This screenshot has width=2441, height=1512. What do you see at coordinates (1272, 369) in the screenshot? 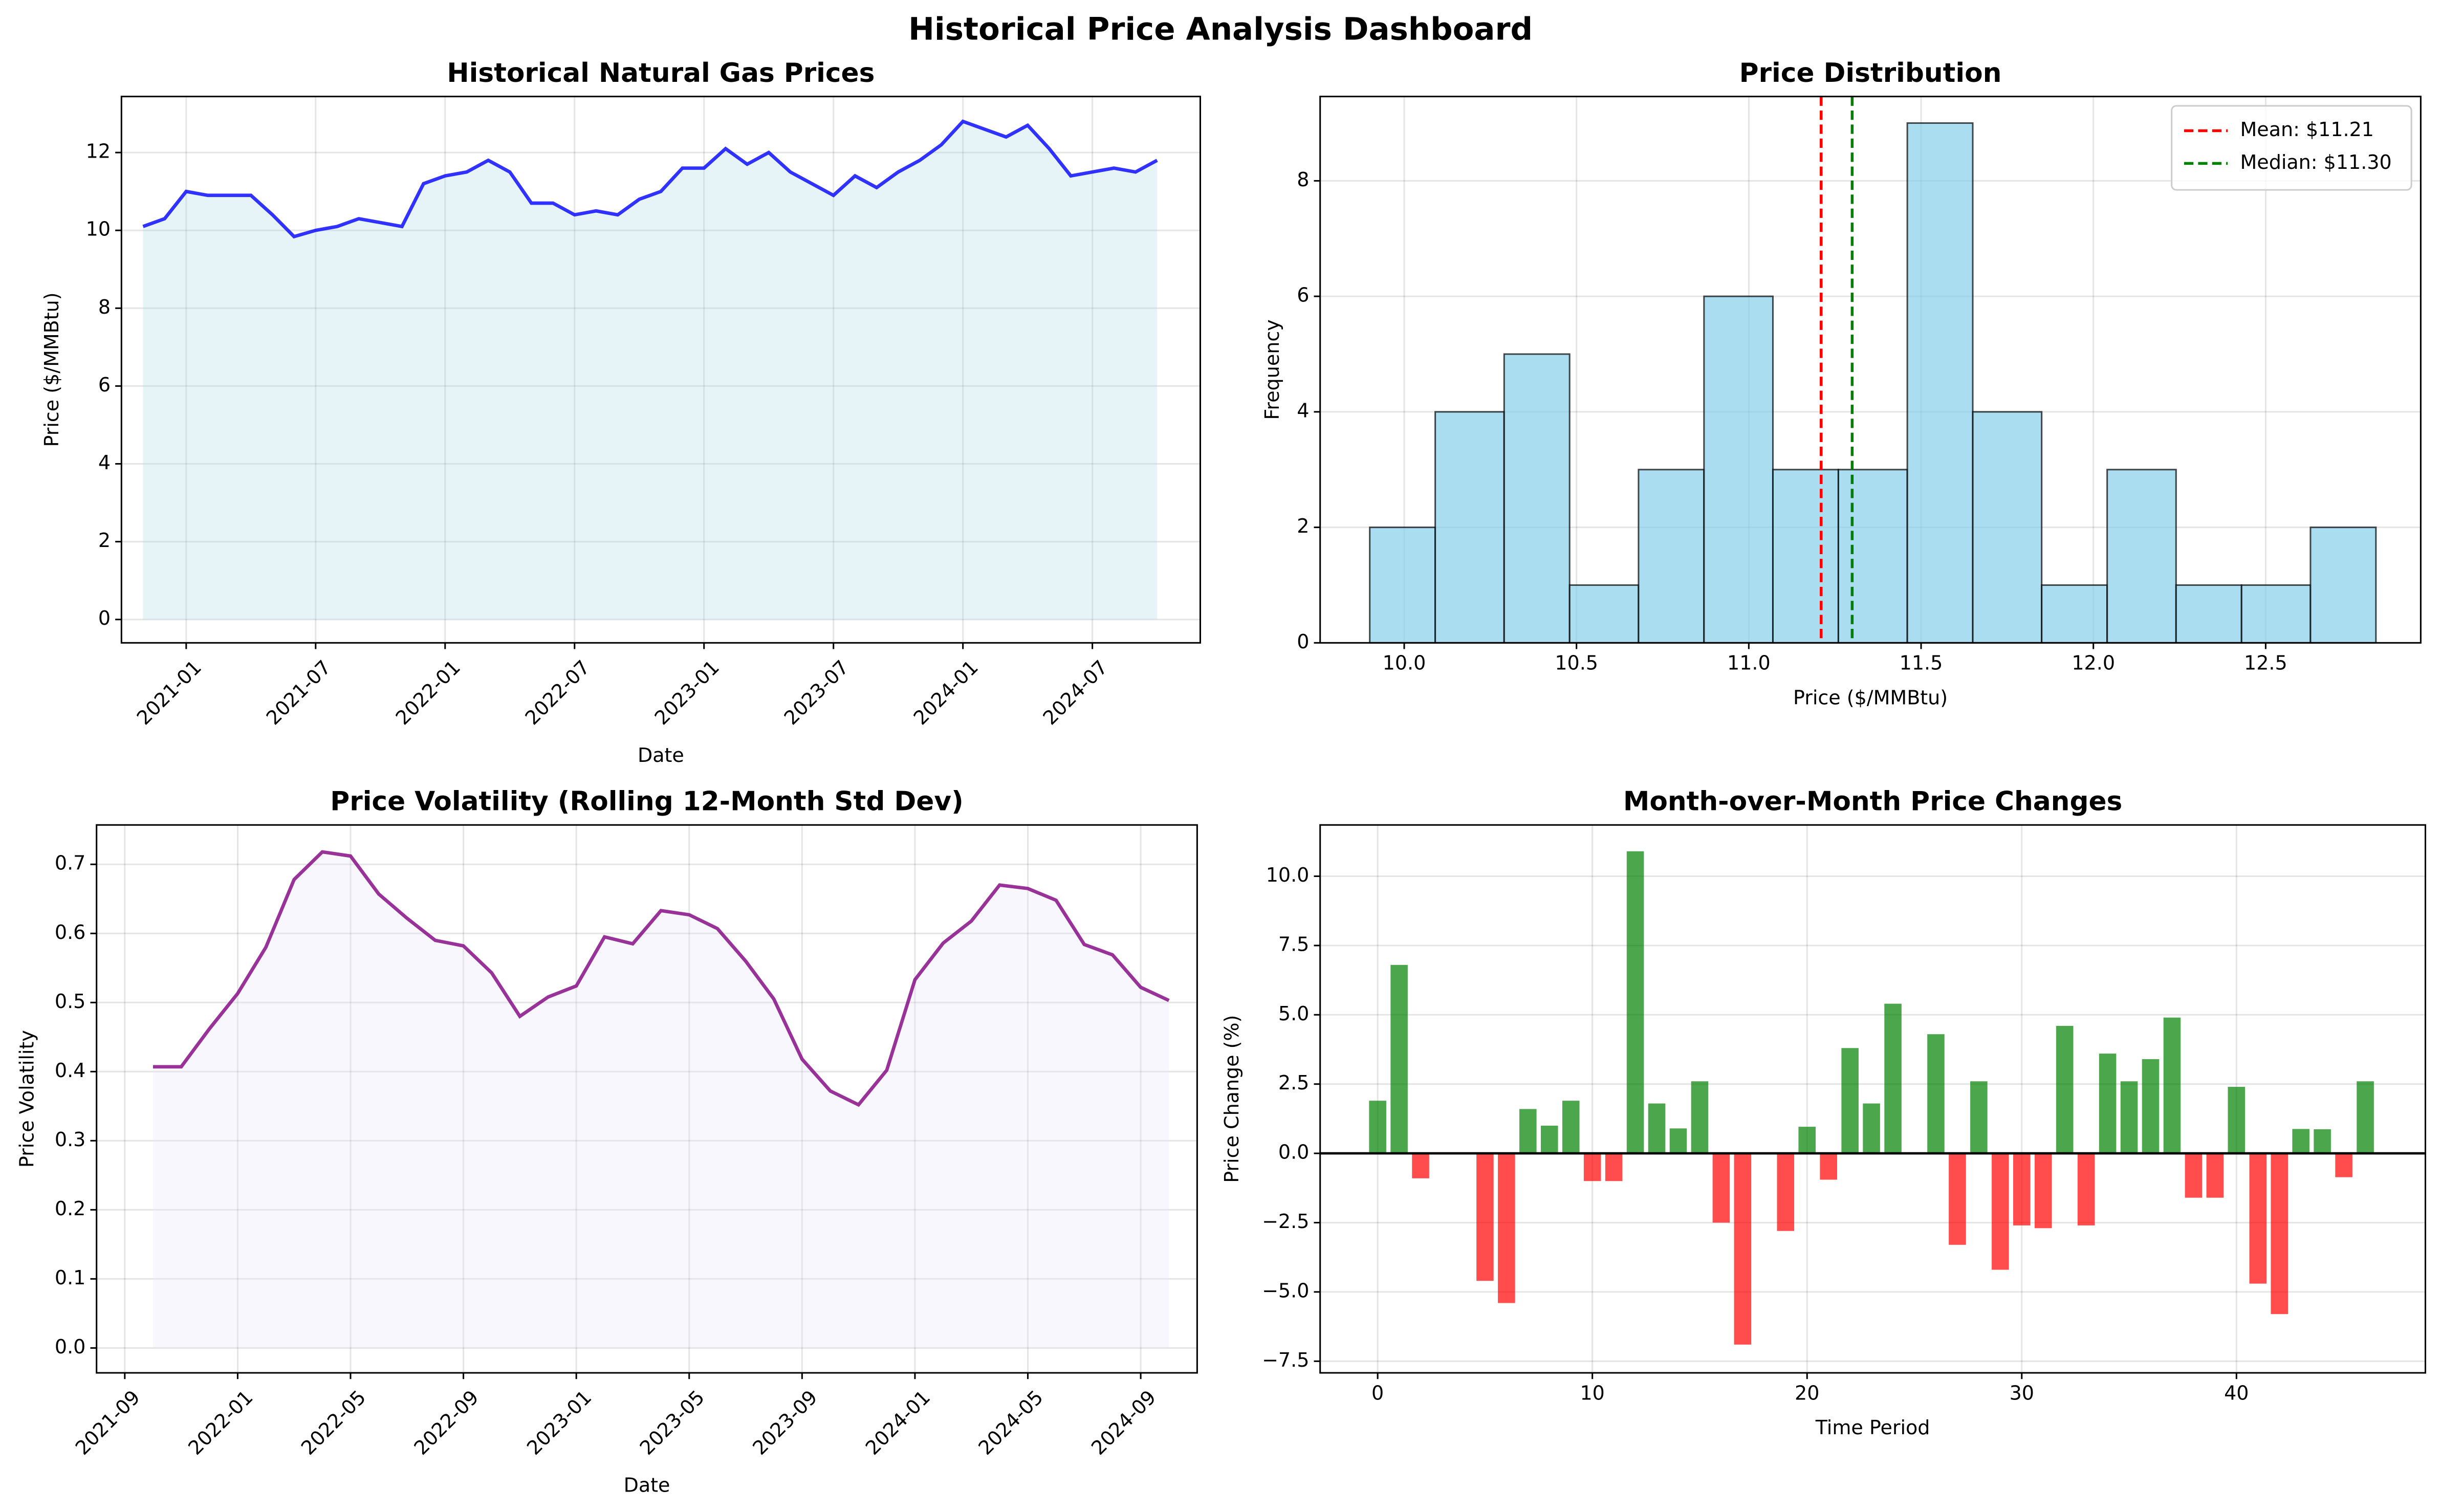
I see `y-axis-label: Frequency` at bounding box center [1272, 369].